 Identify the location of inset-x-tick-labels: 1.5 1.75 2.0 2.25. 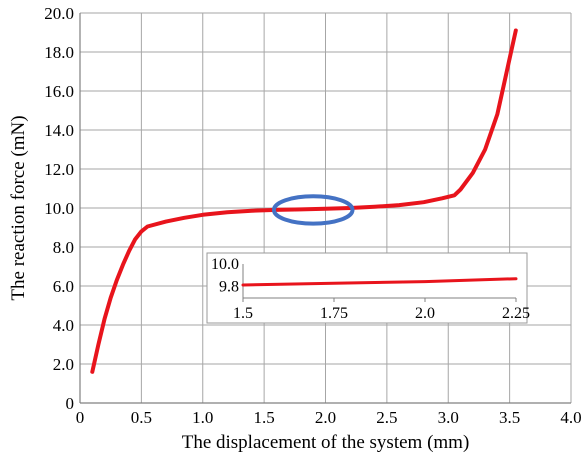
(381, 313).